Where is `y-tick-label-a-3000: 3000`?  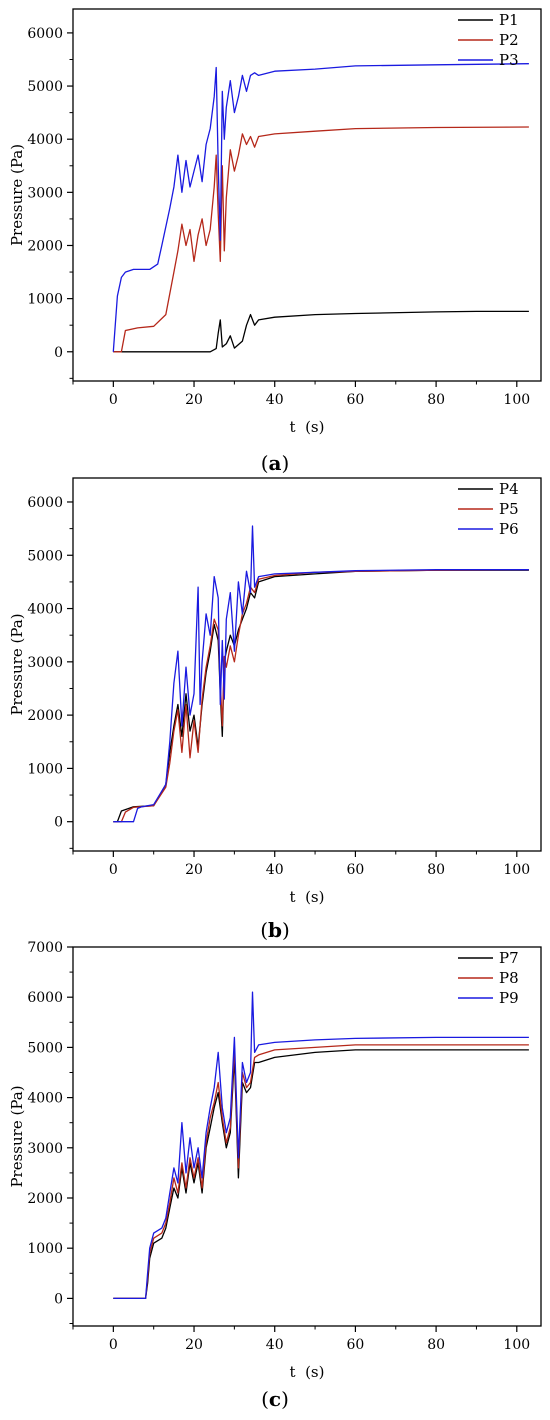
y-tick-label-a-3000: 3000 is located at coordinates (45, 193).